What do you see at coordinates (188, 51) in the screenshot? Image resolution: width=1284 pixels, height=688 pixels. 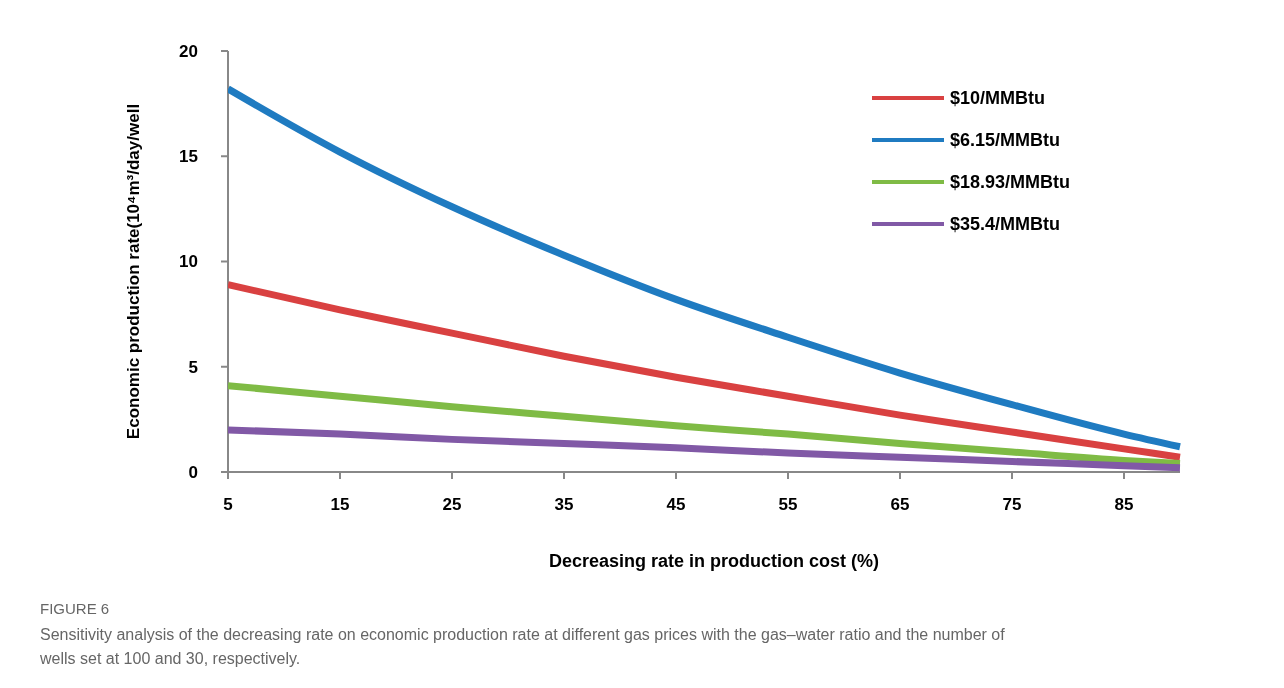 I see `y-tick-label: 20` at bounding box center [188, 51].